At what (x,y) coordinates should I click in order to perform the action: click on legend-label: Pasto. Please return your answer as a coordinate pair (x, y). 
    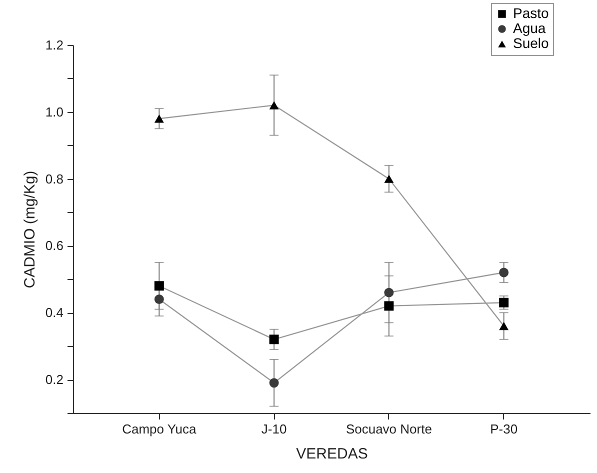
    Looking at the image, I should click on (531, 13).